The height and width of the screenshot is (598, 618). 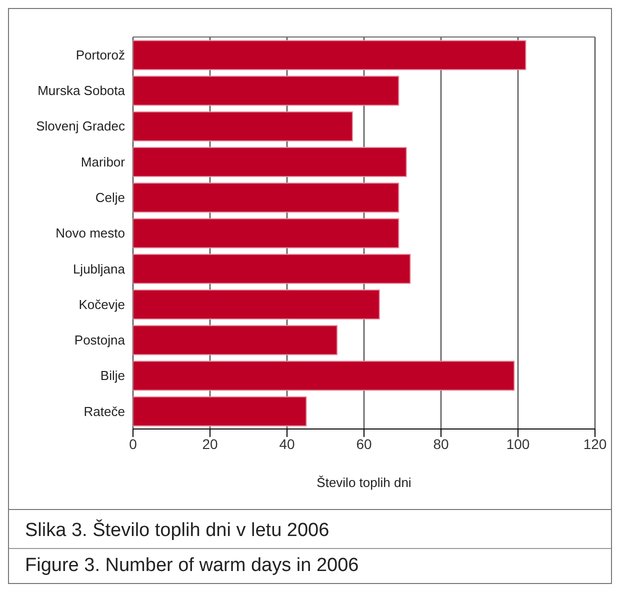 I want to click on x-axis-title: Število toplih dni, so click(x=364, y=482).